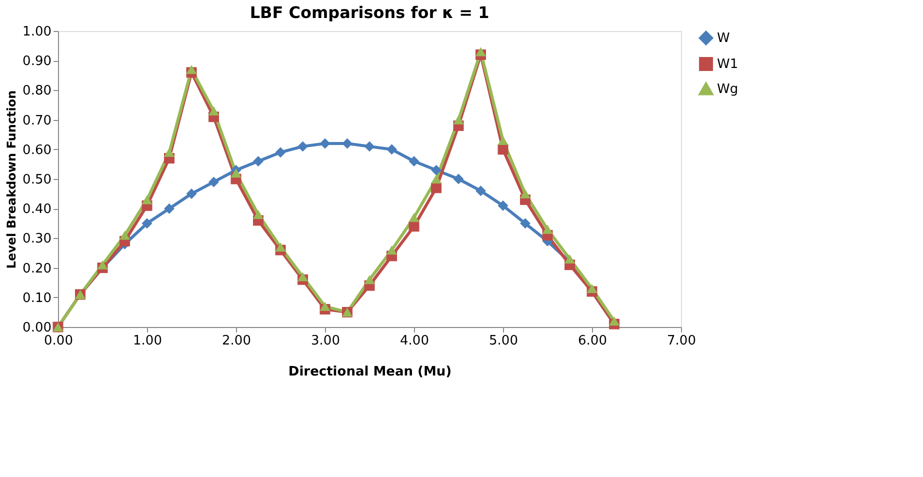 The height and width of the screenshot is (477, 923). I want to click on legend-label: W1, so click(727, 64).